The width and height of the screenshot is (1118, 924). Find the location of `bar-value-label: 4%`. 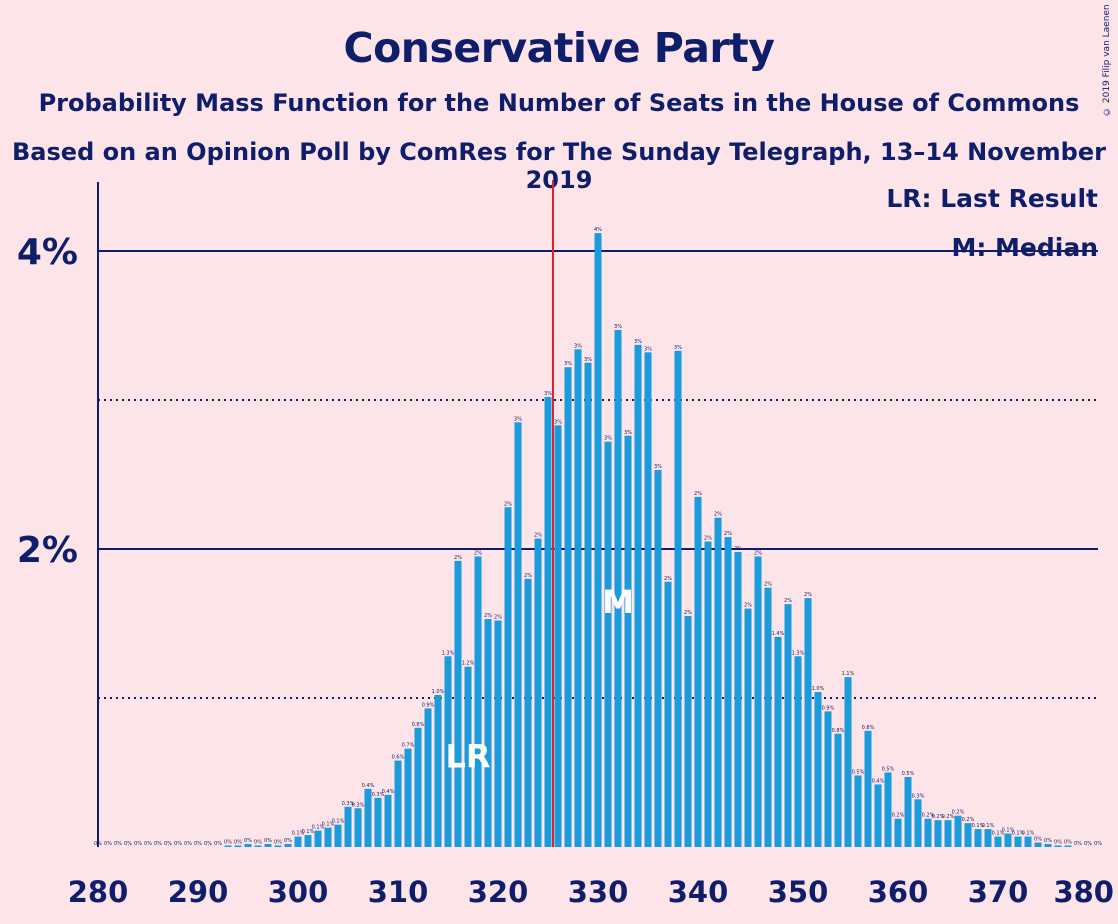

bar-value-label: 4% is located at coordinates (598, 230).